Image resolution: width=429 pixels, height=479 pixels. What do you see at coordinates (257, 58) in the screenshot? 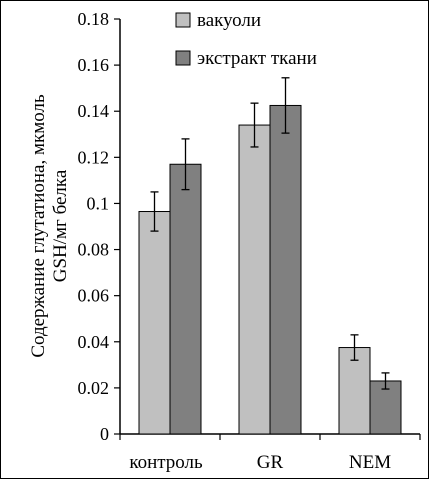
I see `legend-label-1: экстракт ткани` at bounding box center [257, 58].